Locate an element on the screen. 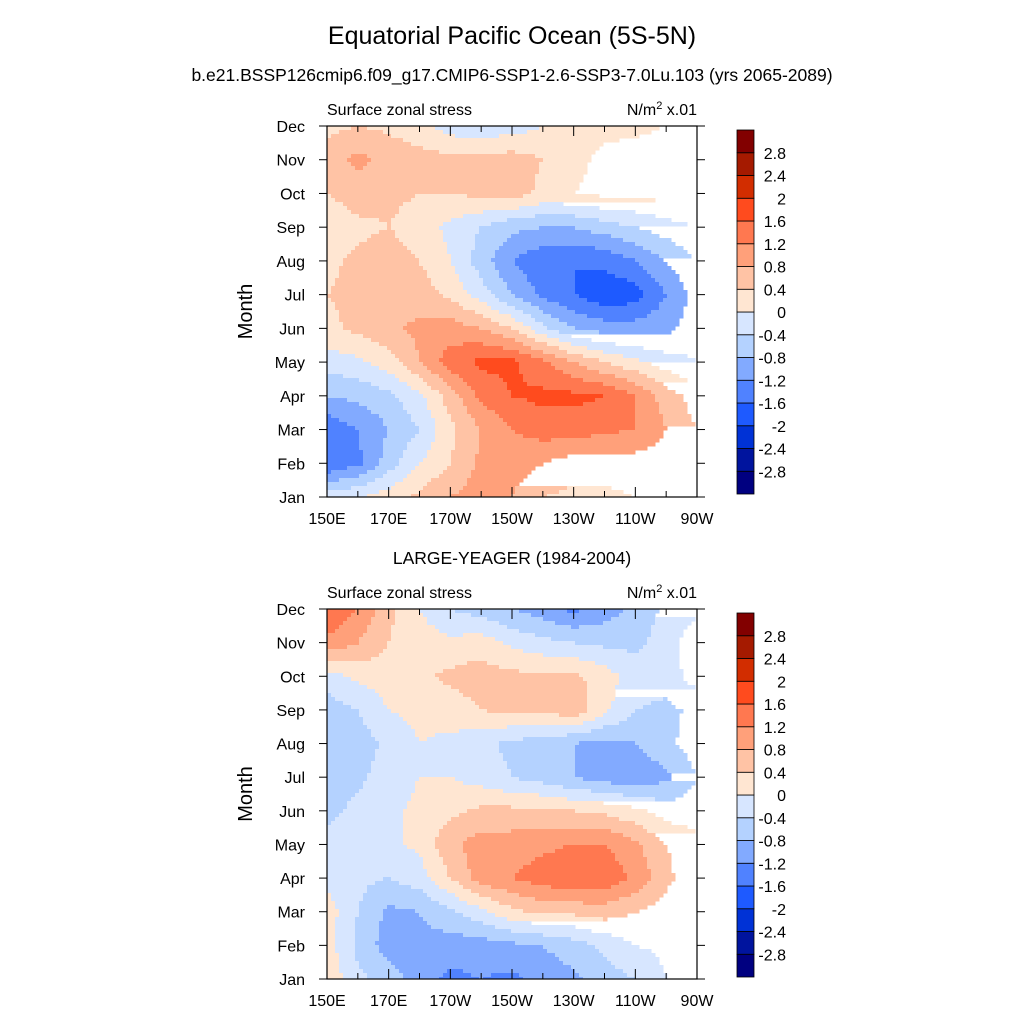 Image resolution: width=1024 pixels, height=1024 pixels. x-tick-label: 150W is located at coordinates (512, 519).